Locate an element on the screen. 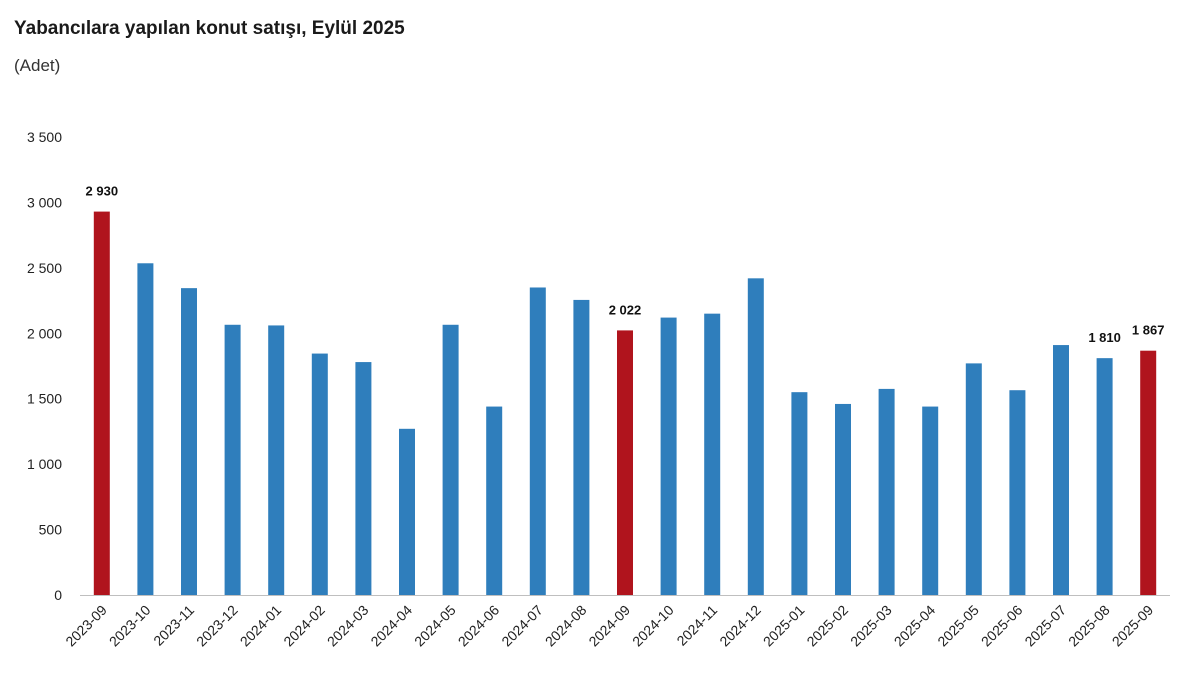 This screenshot has height=688, width=1200. x-tick-label-2024-09: 2024-09 is located at coordinates (609, 626).